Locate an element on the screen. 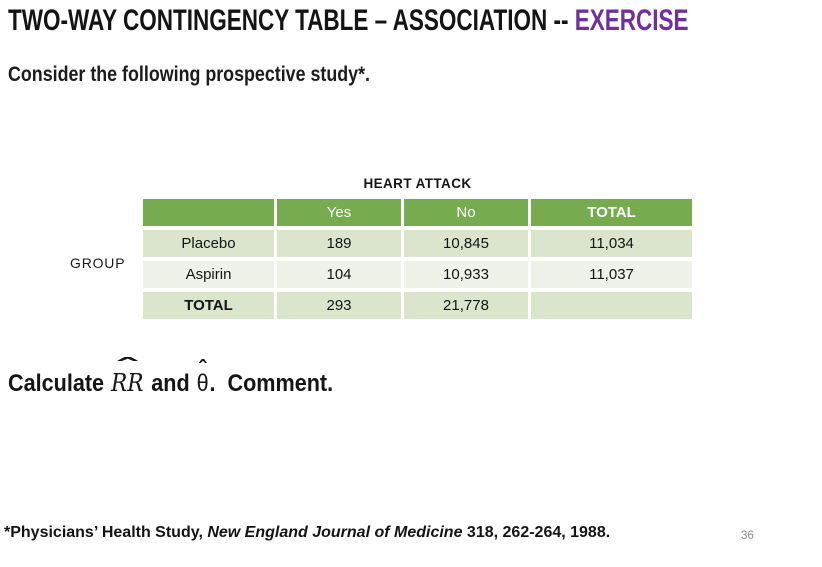  cell-aspirin-total: 11,037 is located at coordinates (611, 274).